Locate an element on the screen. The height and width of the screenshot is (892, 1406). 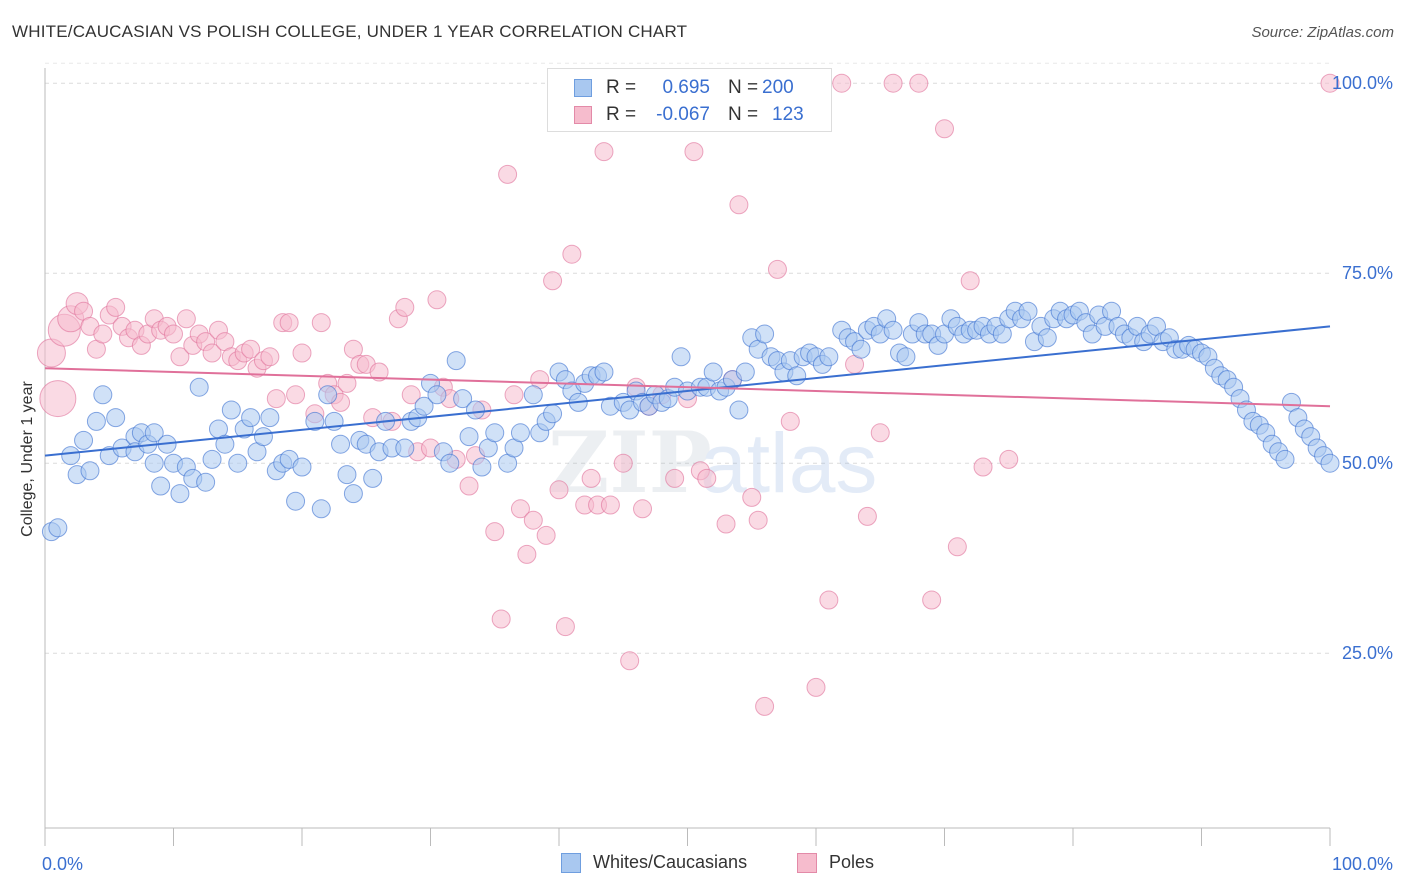
y-axis-label: College, Under 1 year is located at coordinates (27, 459).